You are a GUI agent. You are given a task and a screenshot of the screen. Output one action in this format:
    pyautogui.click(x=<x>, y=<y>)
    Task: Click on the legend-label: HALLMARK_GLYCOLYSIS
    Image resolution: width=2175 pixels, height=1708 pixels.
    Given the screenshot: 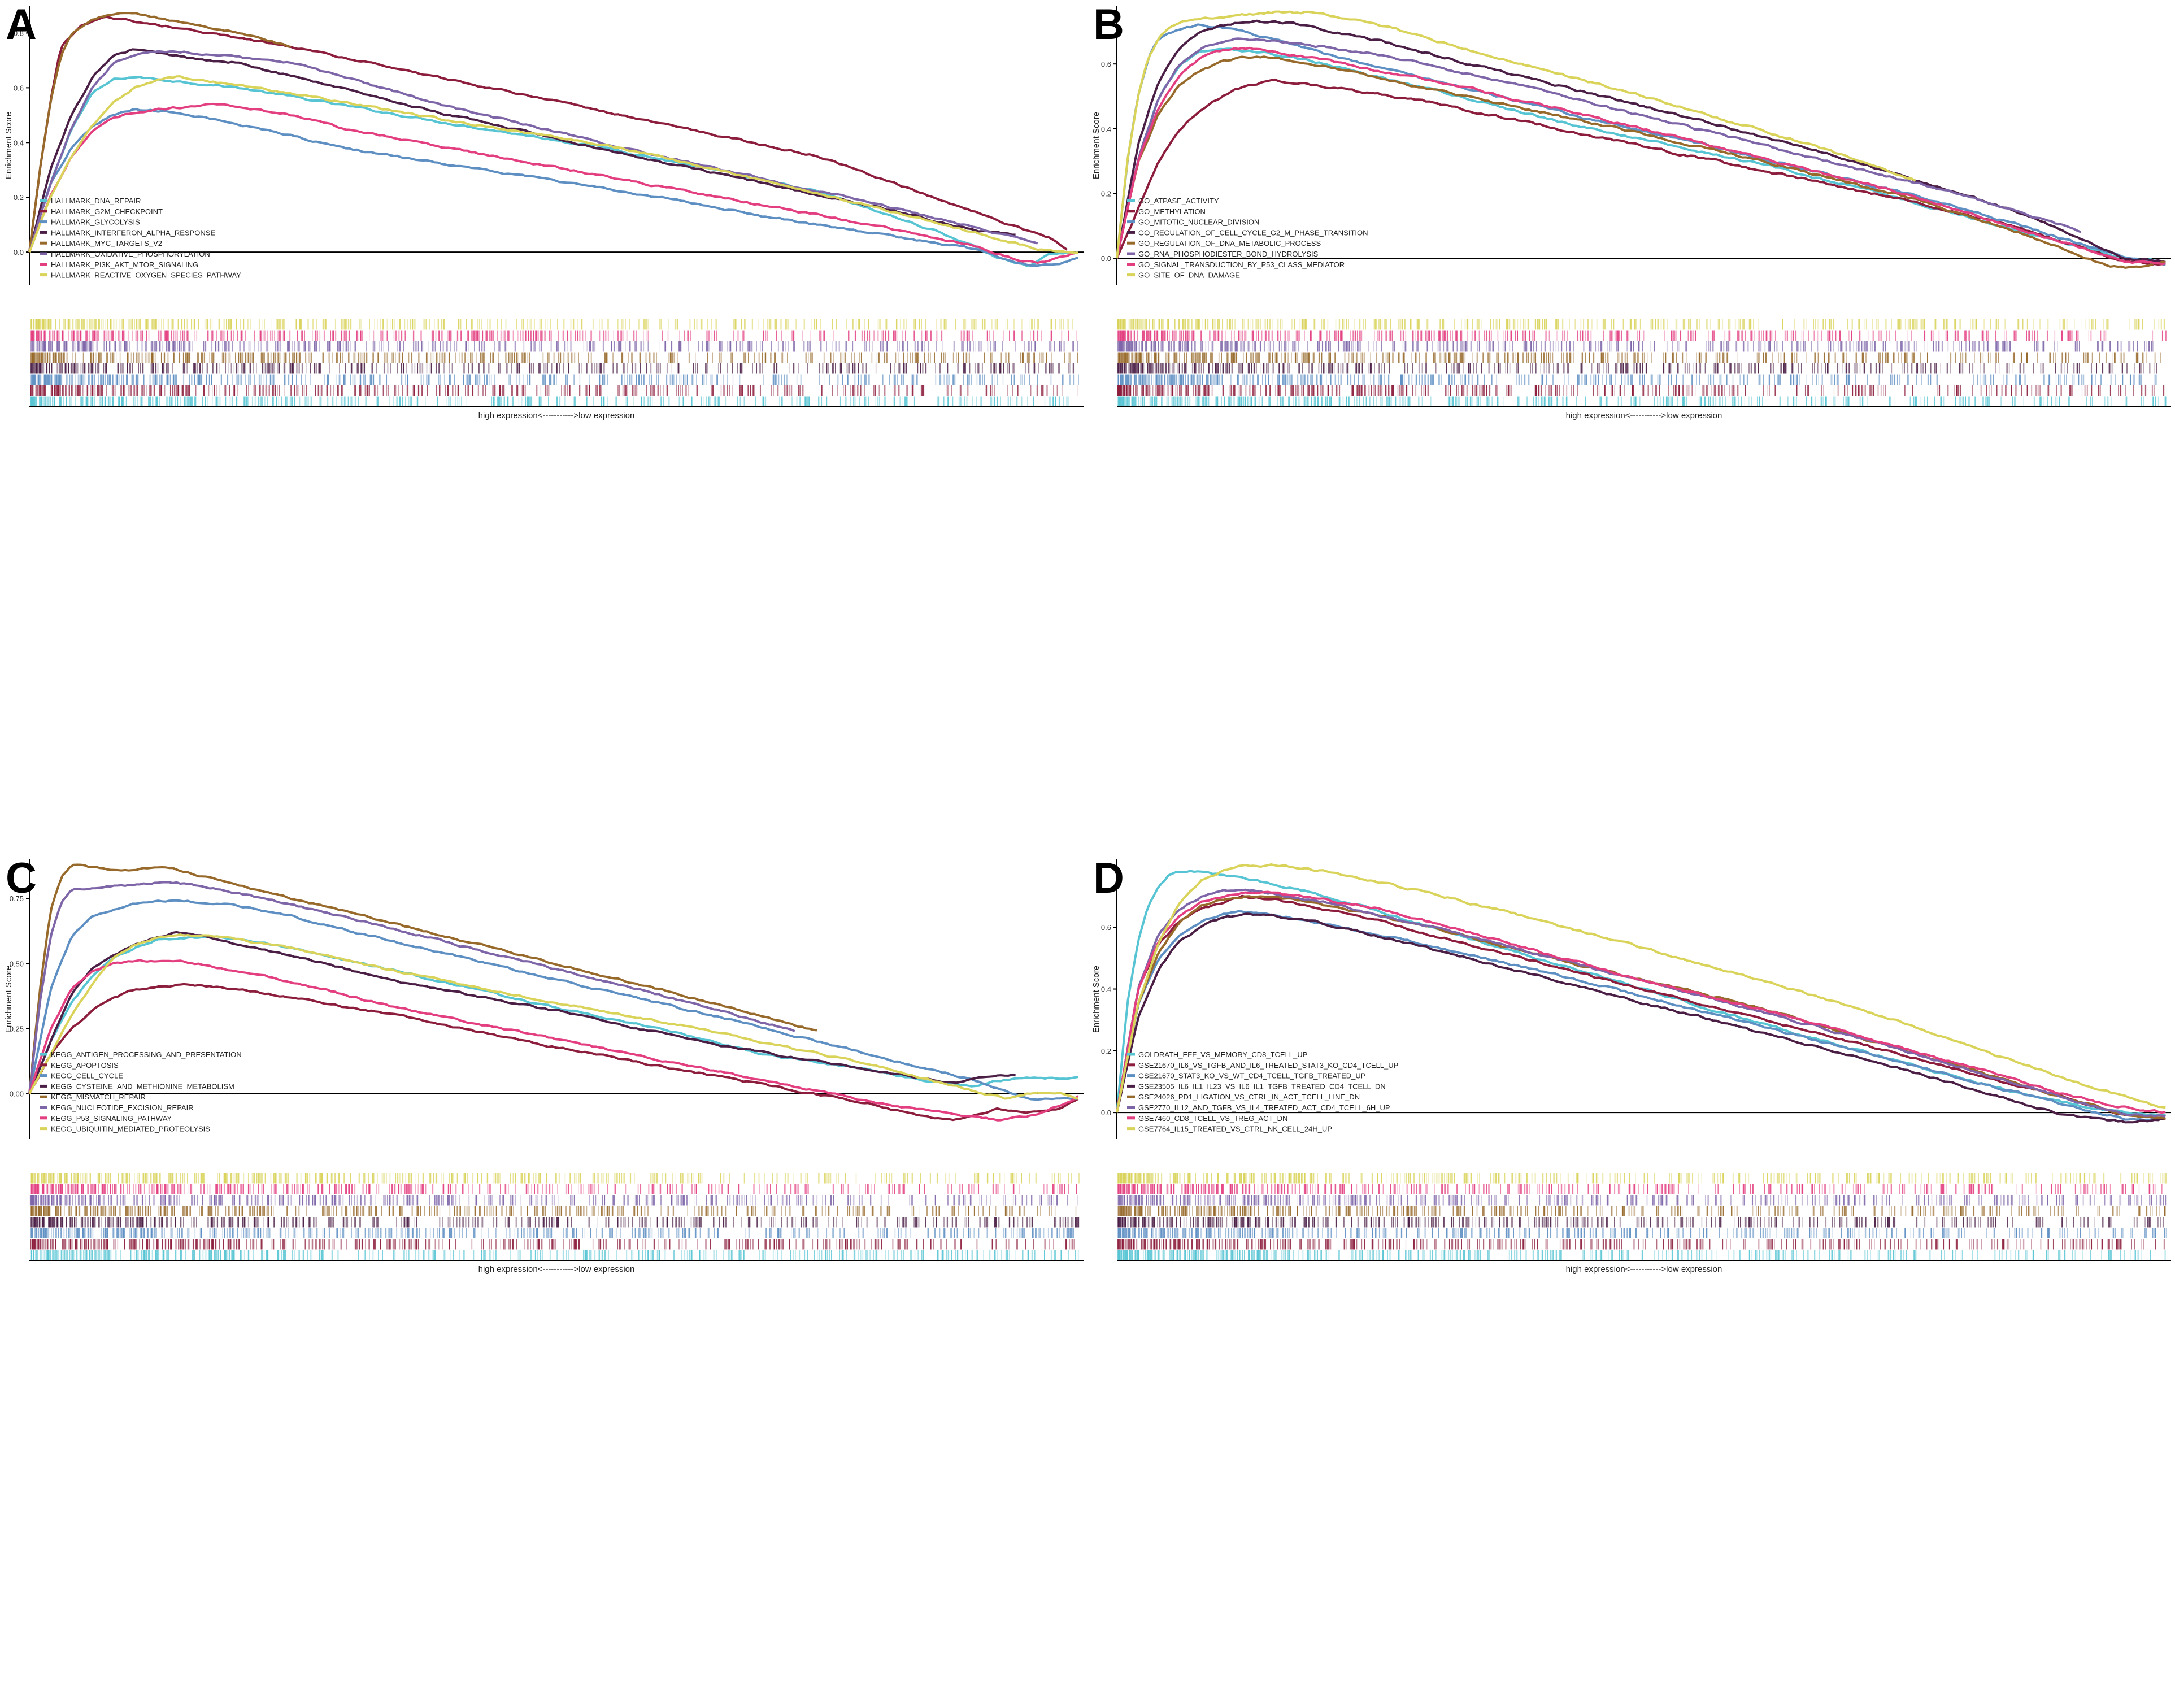 What is the action you would take?
    pyautogui.click(x=95, y=222)
    